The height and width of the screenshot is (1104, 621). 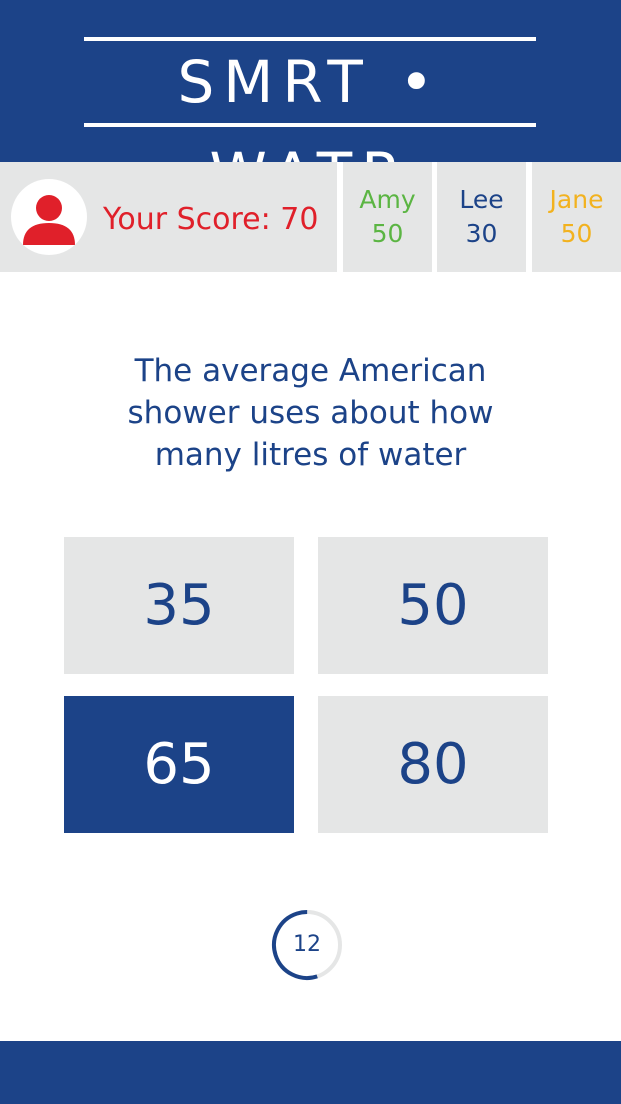 What do you see at coordinates (433, 605) in the screenshot?
I see `answer-option-50: 50` at bounding box center [433, 605].